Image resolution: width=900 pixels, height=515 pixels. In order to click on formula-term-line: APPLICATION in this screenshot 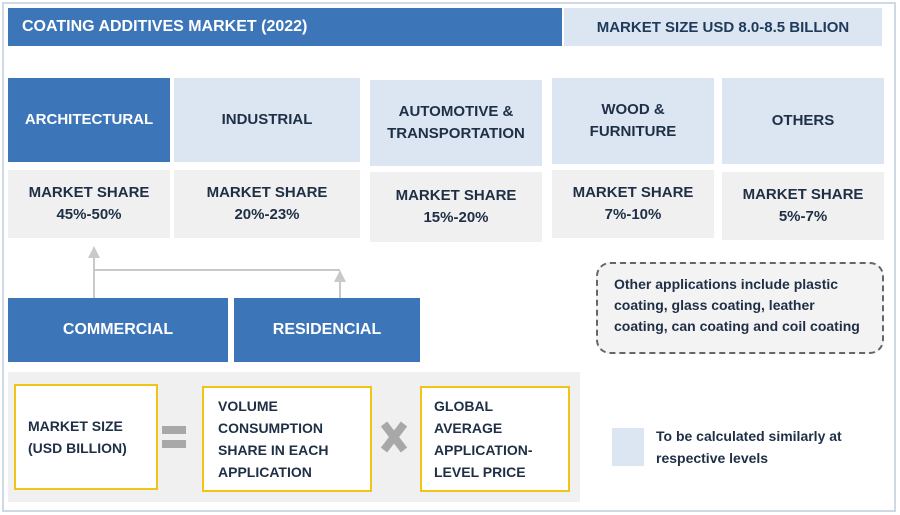, I will do `click(265, 472)`.